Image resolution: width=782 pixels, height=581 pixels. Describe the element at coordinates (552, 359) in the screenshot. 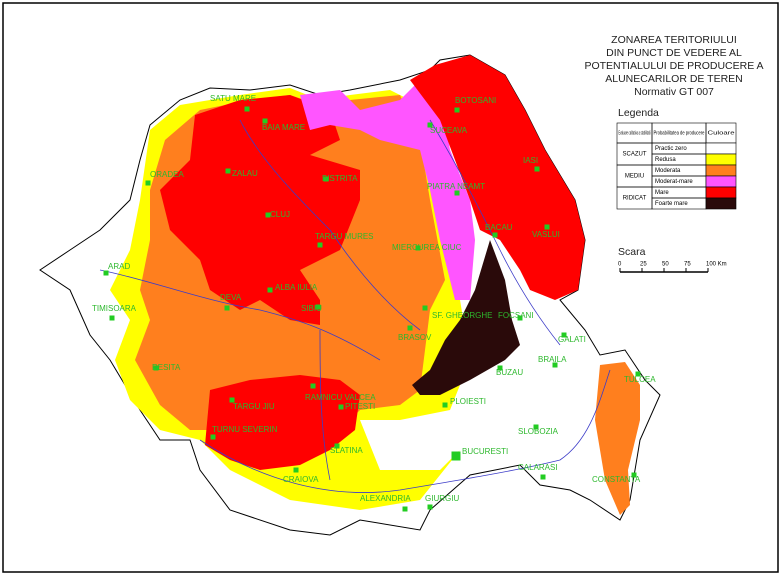

I see `city-label: BRAILA` at that location.